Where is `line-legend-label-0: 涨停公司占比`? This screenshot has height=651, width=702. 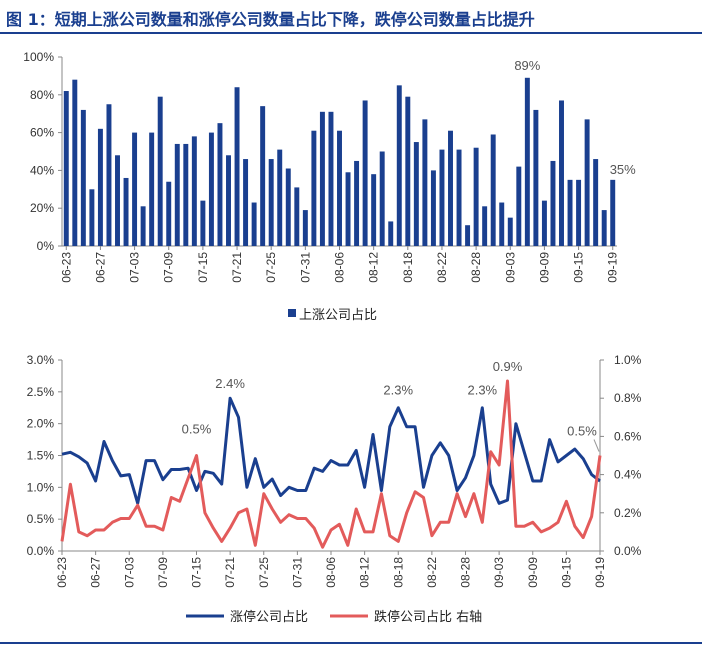
line-legend-label-0: 涨停公司占比 is located at coordinates (269, 617).